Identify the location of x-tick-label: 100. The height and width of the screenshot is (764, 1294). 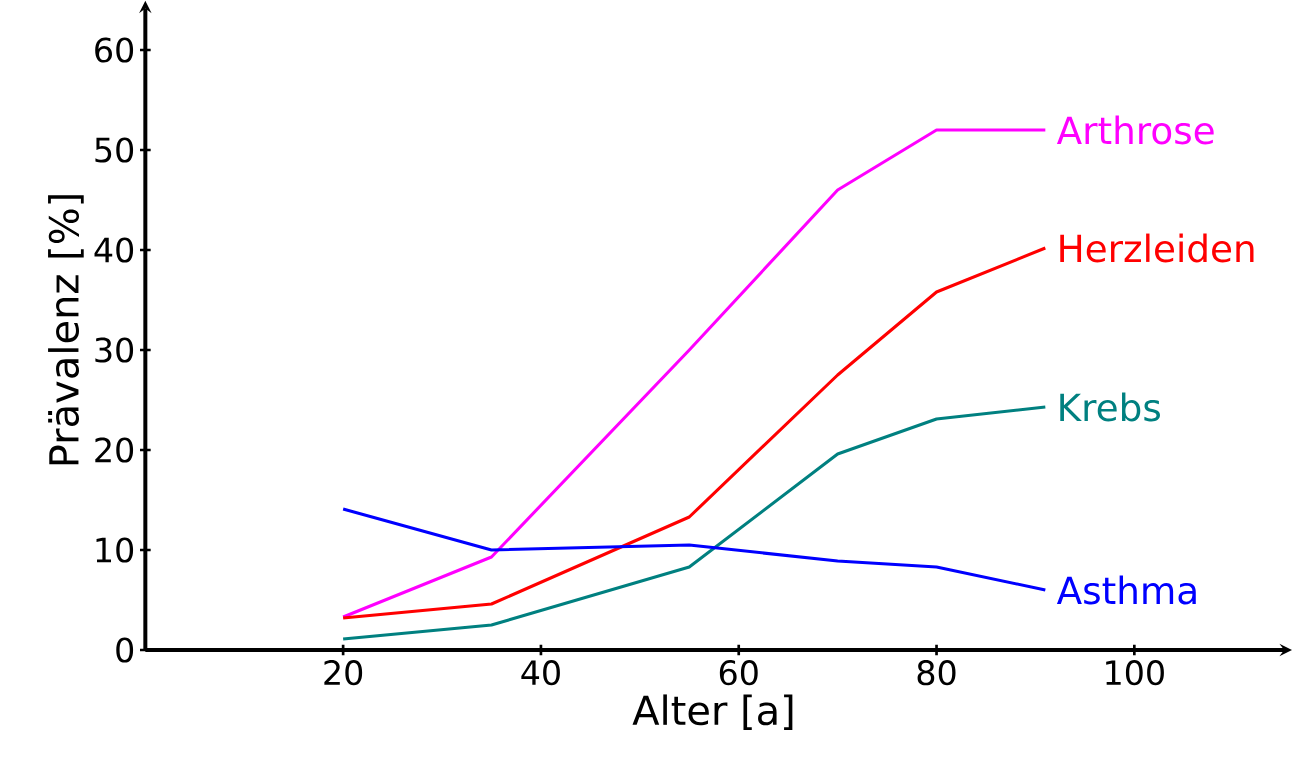
(1135, 673).